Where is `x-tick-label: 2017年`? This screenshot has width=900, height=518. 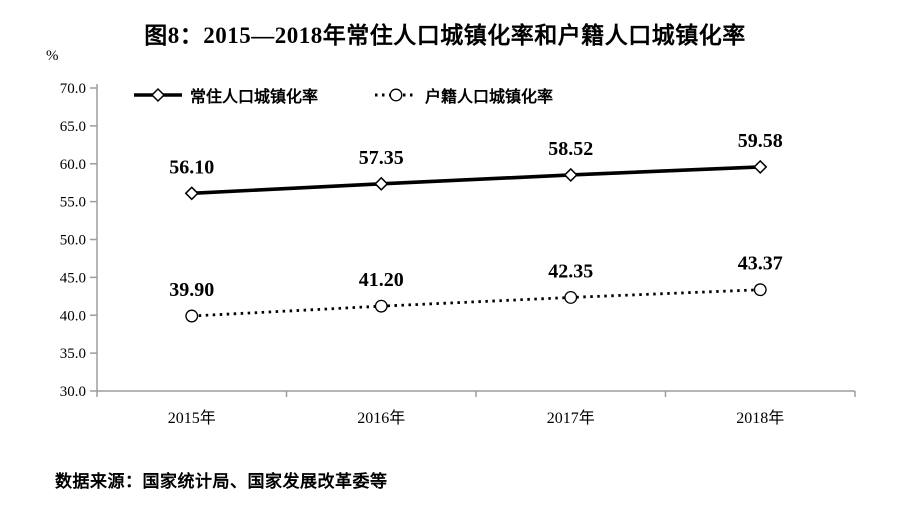
x-tick-label: 2017年 is located at coordinates (571, 418).